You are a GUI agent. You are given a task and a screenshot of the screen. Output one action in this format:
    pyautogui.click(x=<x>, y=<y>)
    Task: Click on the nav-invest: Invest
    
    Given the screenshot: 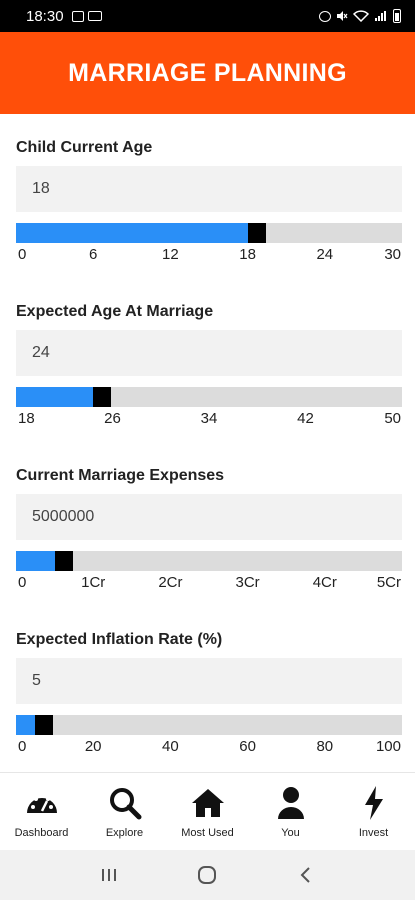 What is the action you would take?
    pyautogui.click(x=373, y=811)
    